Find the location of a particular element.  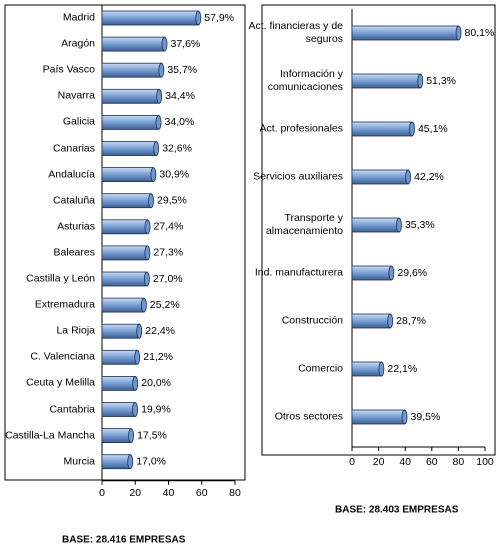

x-tick-label: 100 is located at coordinates (485, 462).